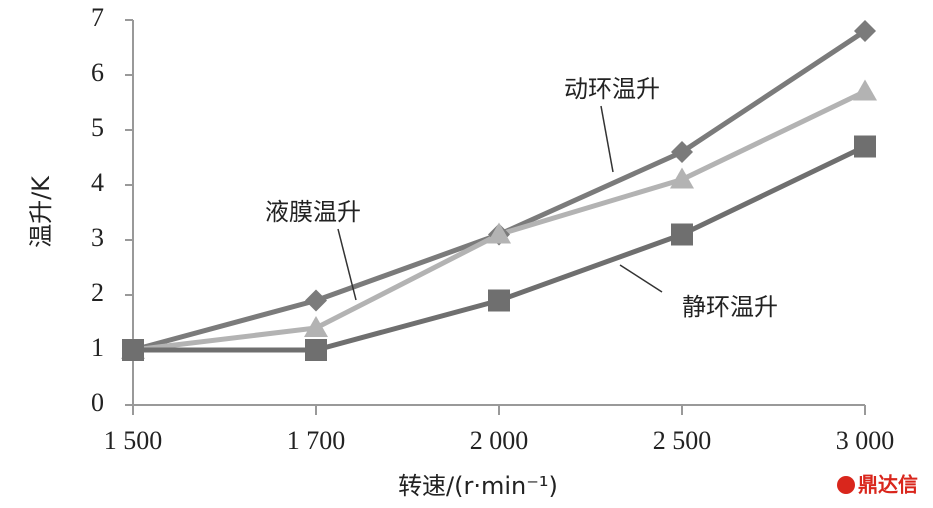 Image resolution: width=933 pixels, height=508 pixels. I want to click on watermark-logo, so click(846, 485).